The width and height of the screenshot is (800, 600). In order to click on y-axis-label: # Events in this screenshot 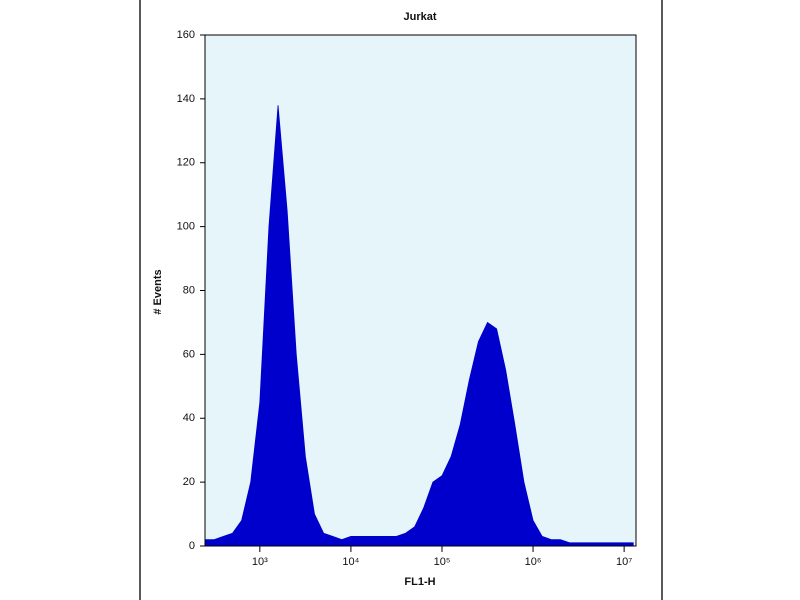, I will do `click(158, 291)`.